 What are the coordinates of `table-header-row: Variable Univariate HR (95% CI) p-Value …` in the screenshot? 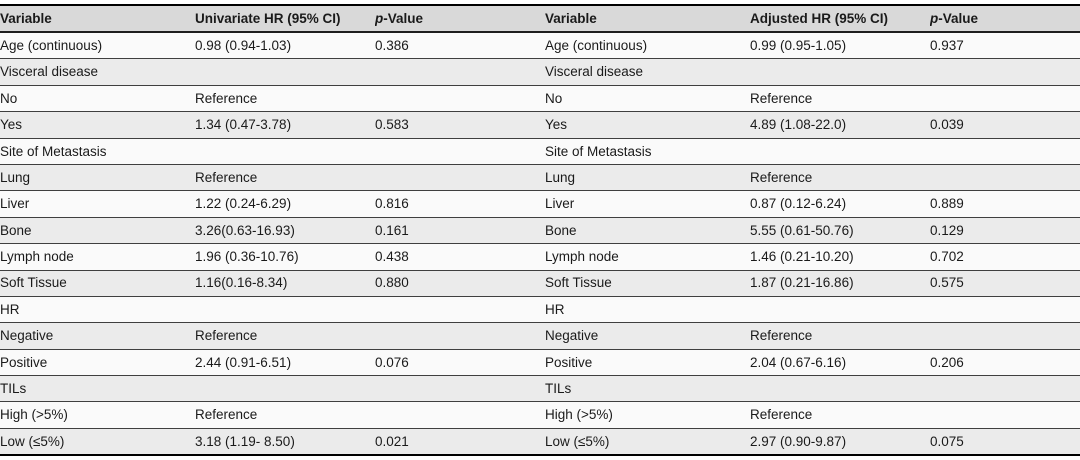 It's located at (540, 18).